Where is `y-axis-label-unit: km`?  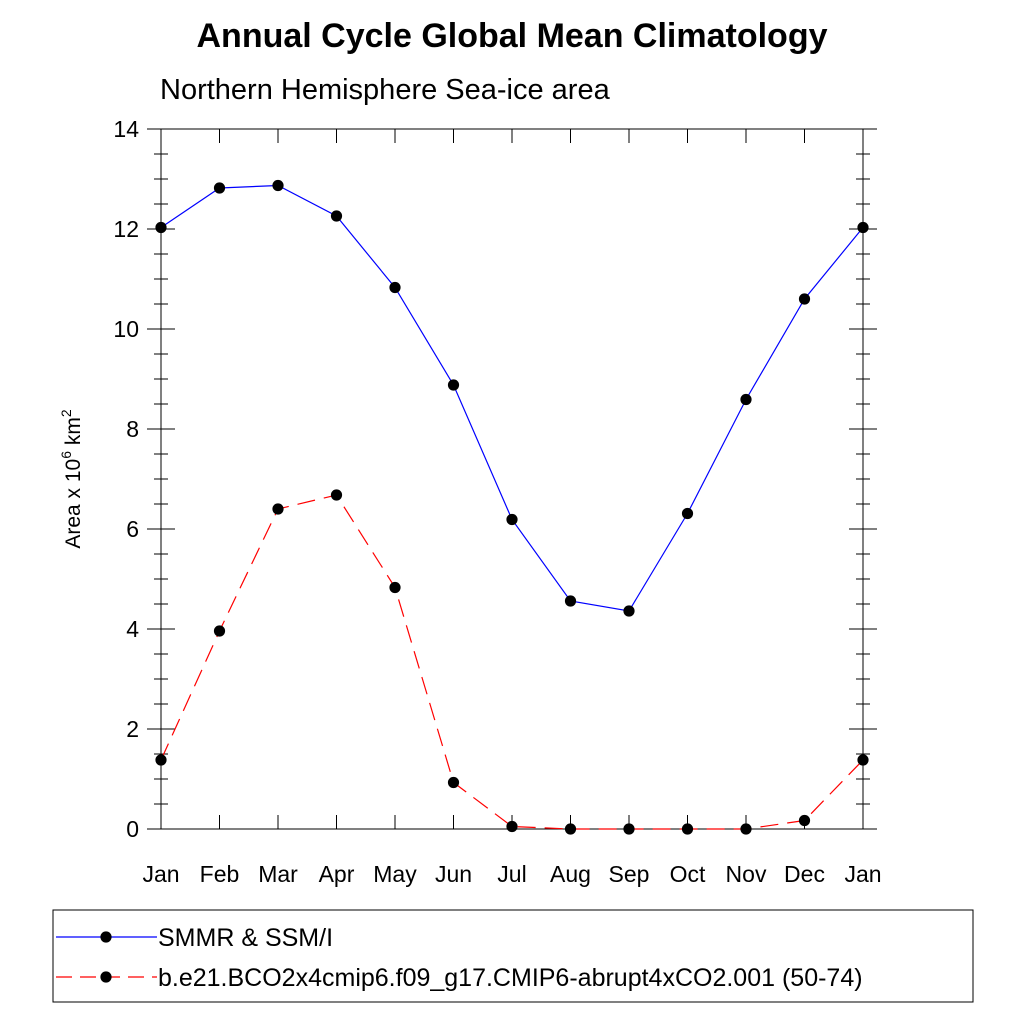 y-axis-label-unit: km is located at coordinates (73, 434).